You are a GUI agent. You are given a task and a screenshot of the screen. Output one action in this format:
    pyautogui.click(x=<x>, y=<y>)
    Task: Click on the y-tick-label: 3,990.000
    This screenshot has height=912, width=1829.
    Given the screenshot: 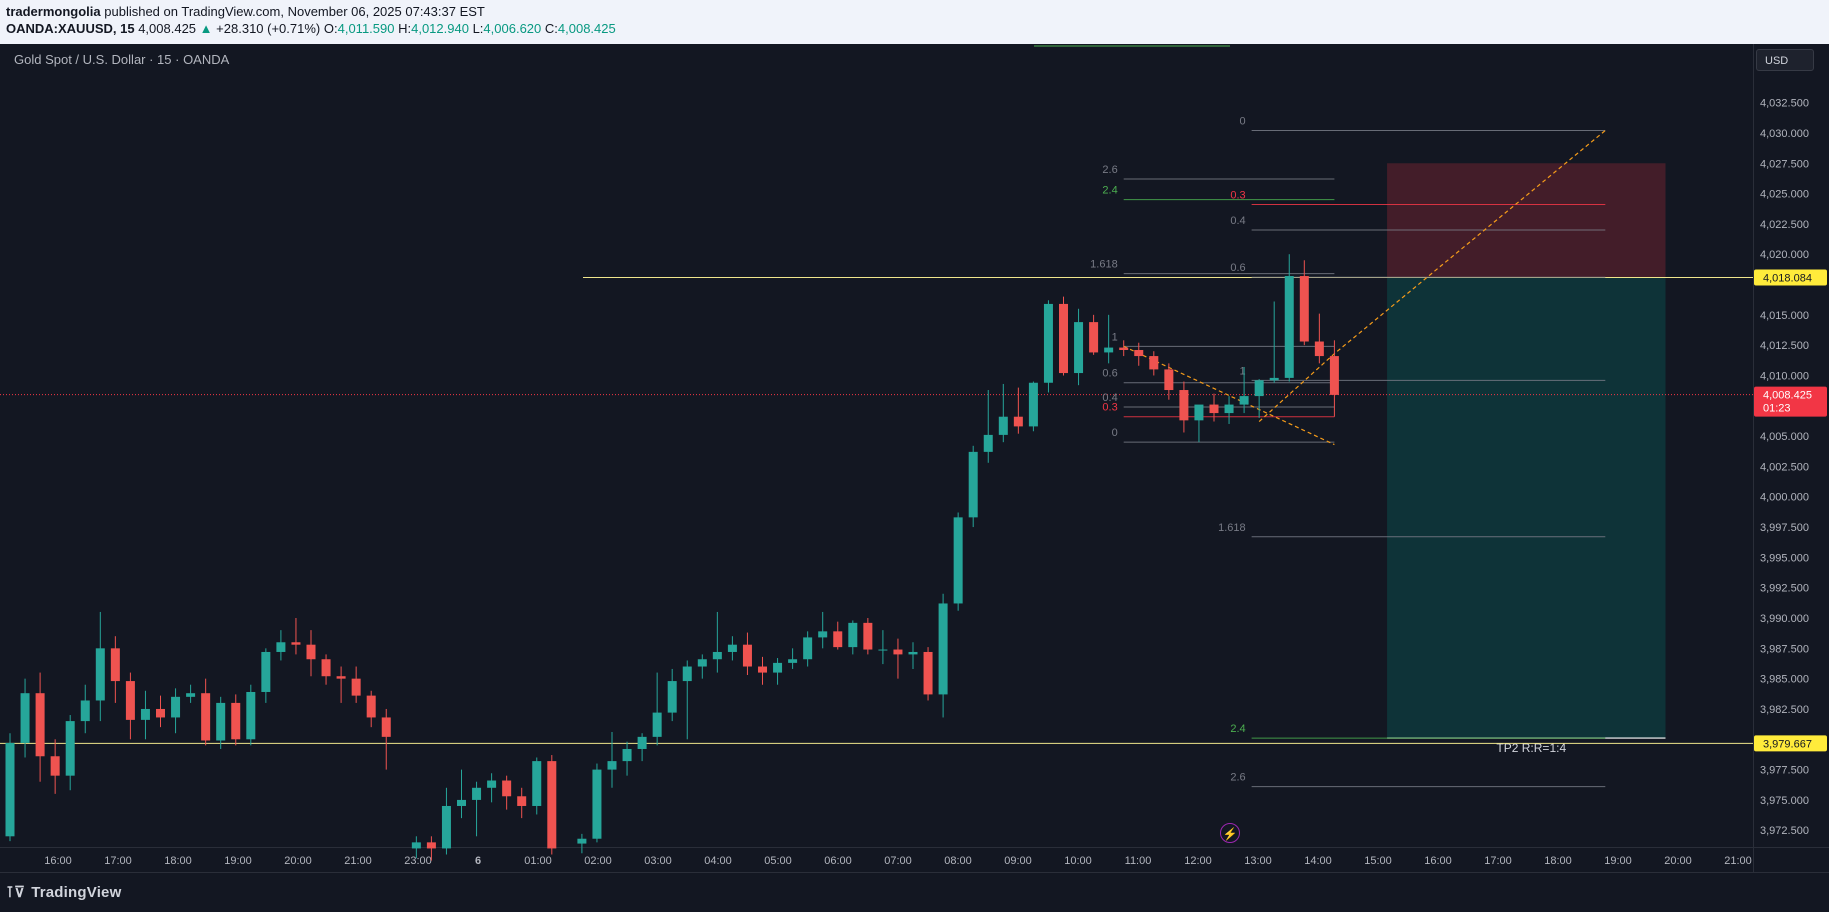 What is the action you would take?
    pyautogui.click(x=1784, y=619)
    